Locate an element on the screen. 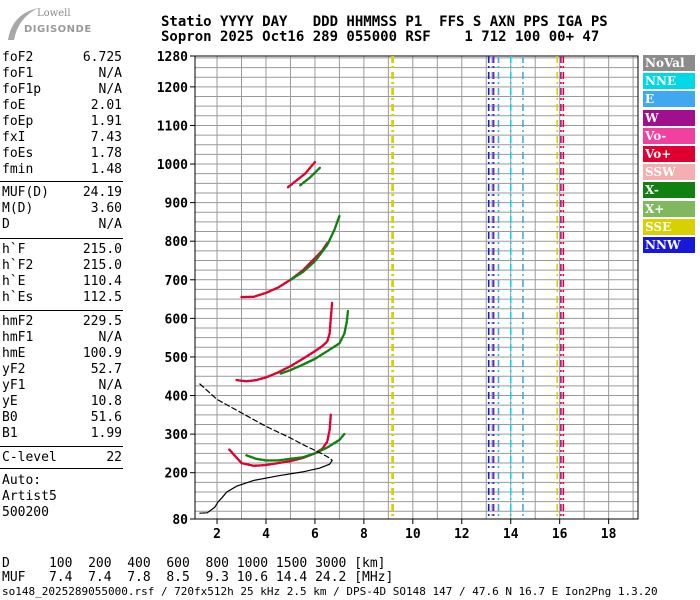 This screenshot has width=700, height=600. param-name: yE is located at coordinates (10, 401).